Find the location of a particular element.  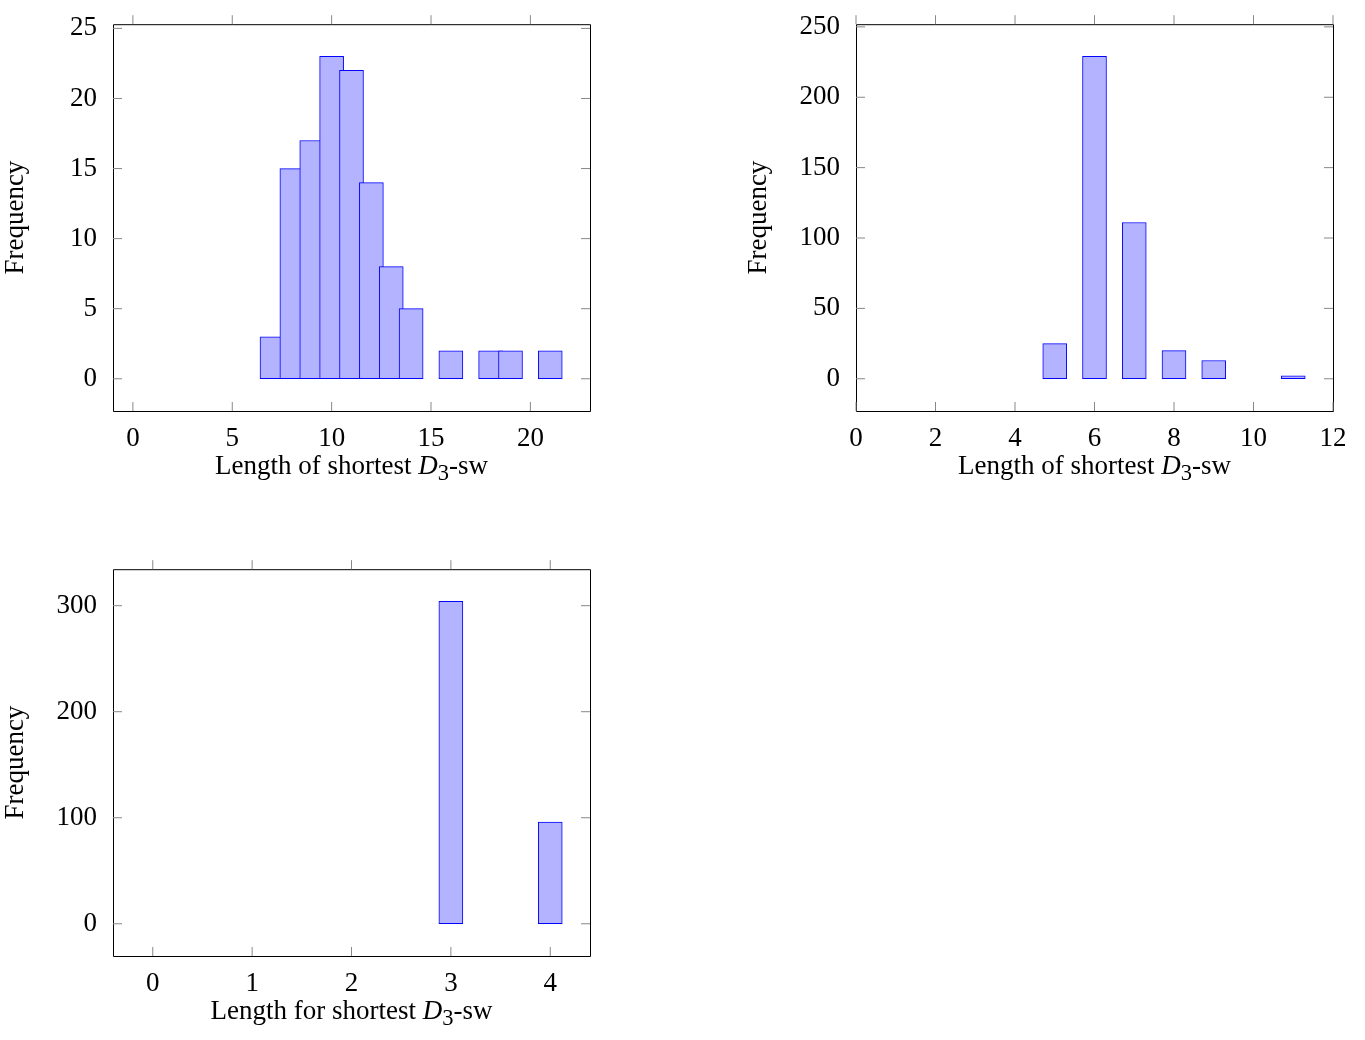

x-tick-label: 15 is located at coordinates (431, 437).